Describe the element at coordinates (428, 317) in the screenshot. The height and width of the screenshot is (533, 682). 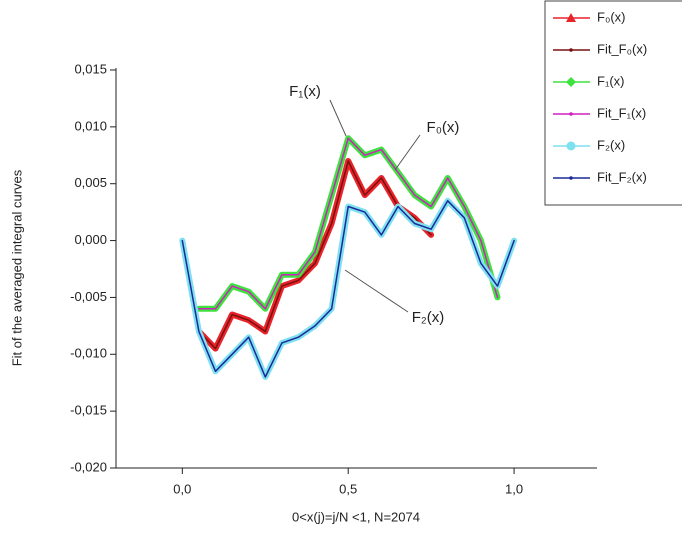
I see `annotation: F₂(x)` at that location.